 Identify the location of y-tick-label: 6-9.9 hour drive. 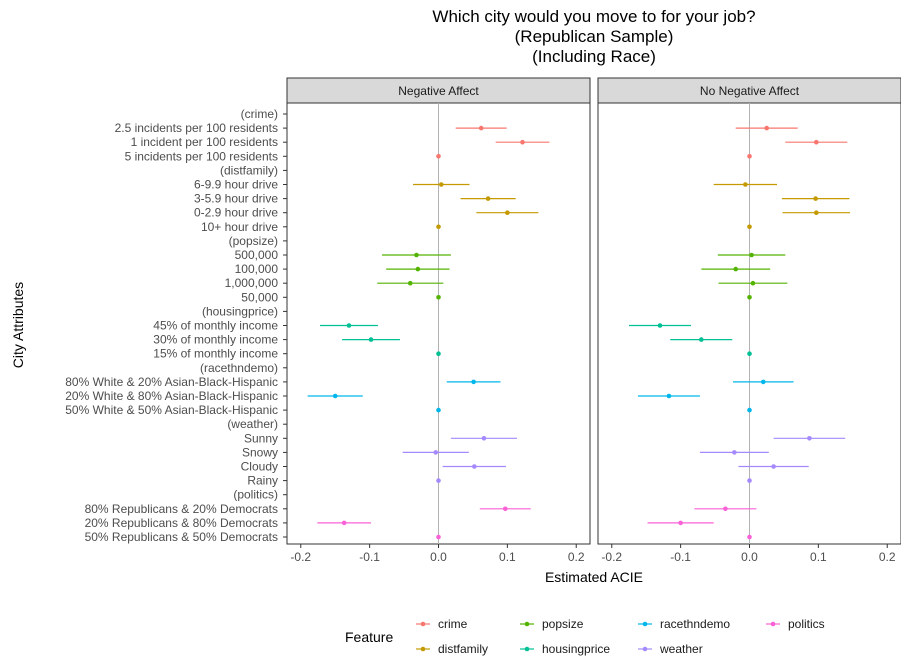
(236, 185).